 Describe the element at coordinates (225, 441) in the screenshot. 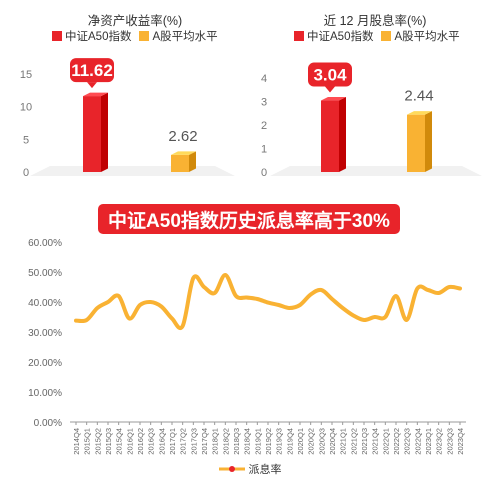

I see `x-tick-label: 2018Q2` at that location.